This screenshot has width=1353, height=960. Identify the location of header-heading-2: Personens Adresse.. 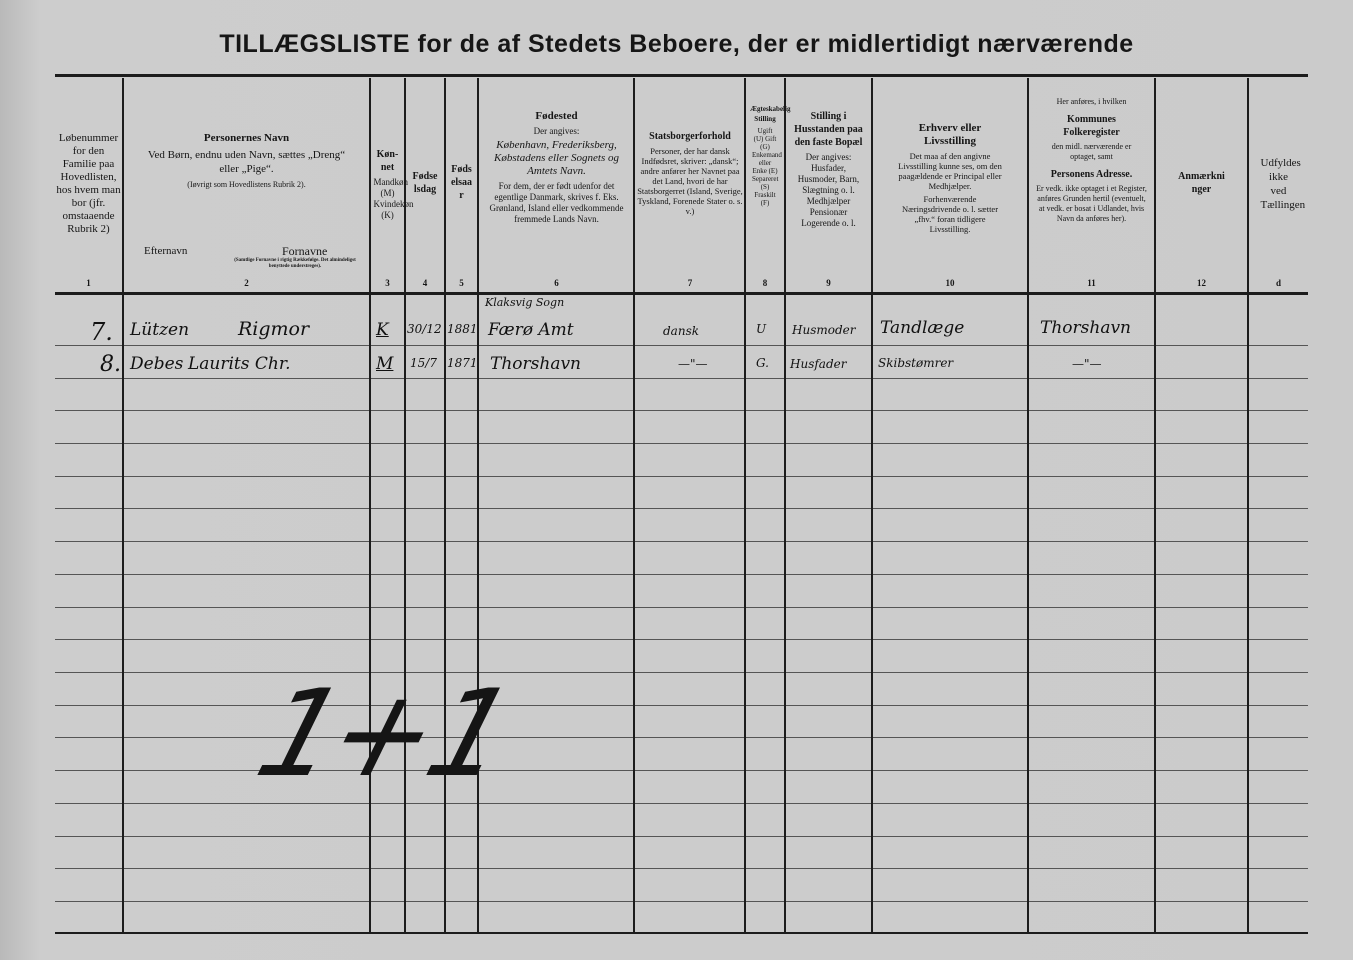
(1091, 174).